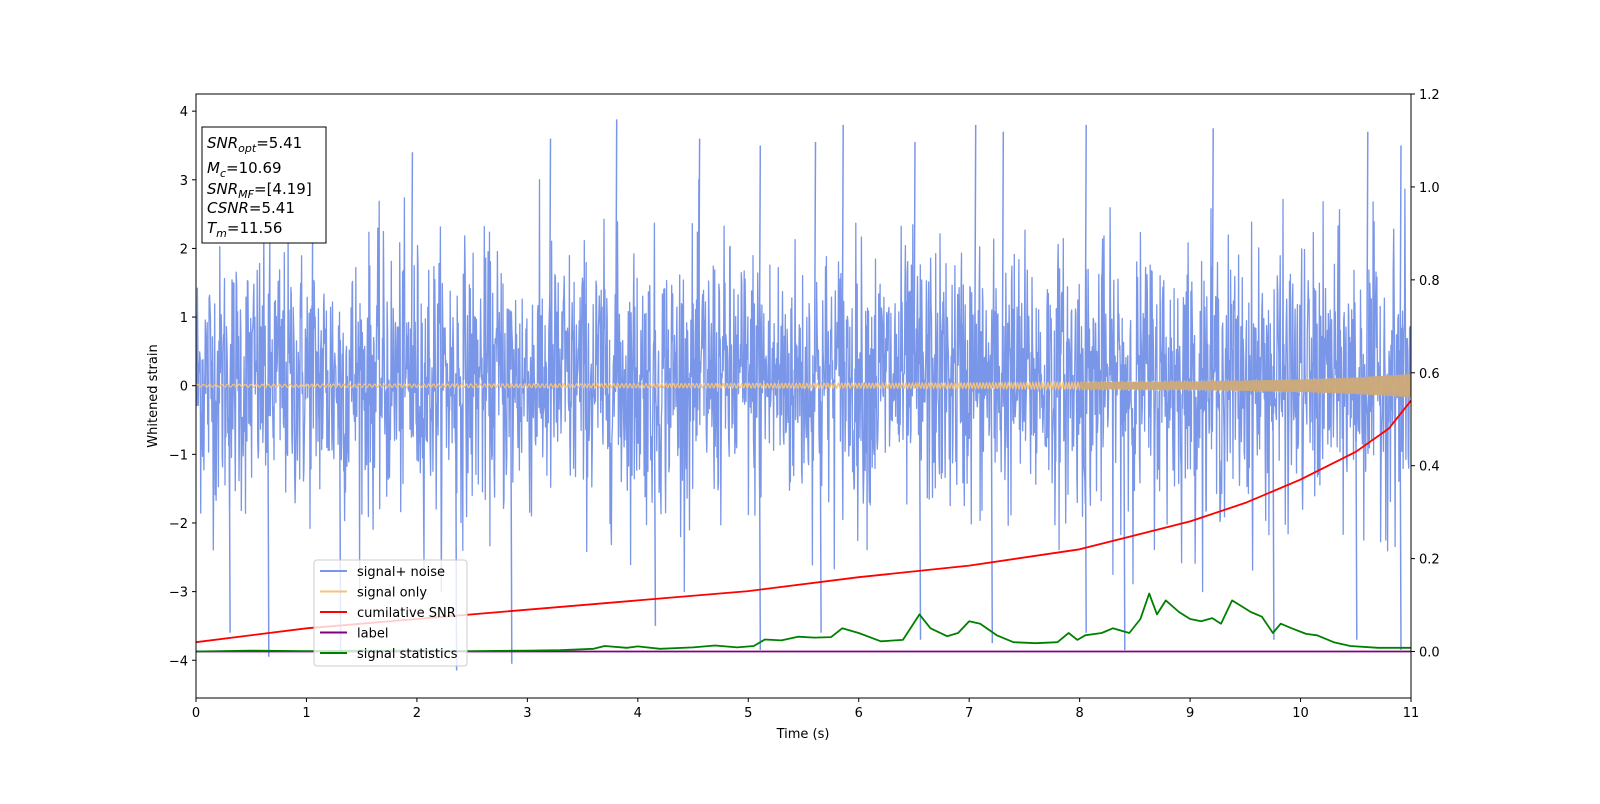  I want to click on y-right-tick-label: 0.2, so click(1429, 560).